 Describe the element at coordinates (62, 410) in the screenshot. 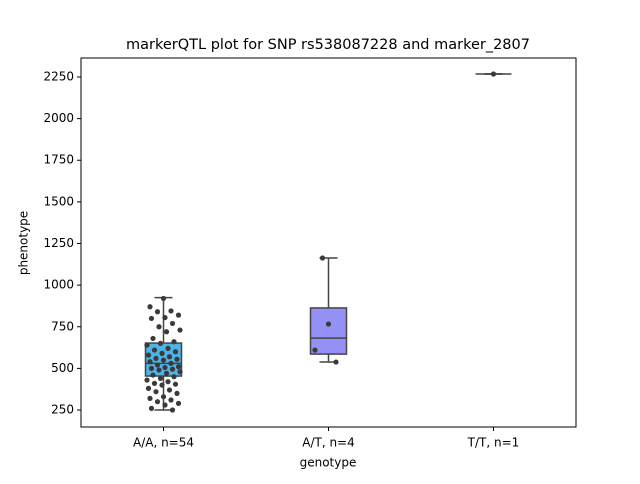

I see `y-tick-label: 250` at that location.